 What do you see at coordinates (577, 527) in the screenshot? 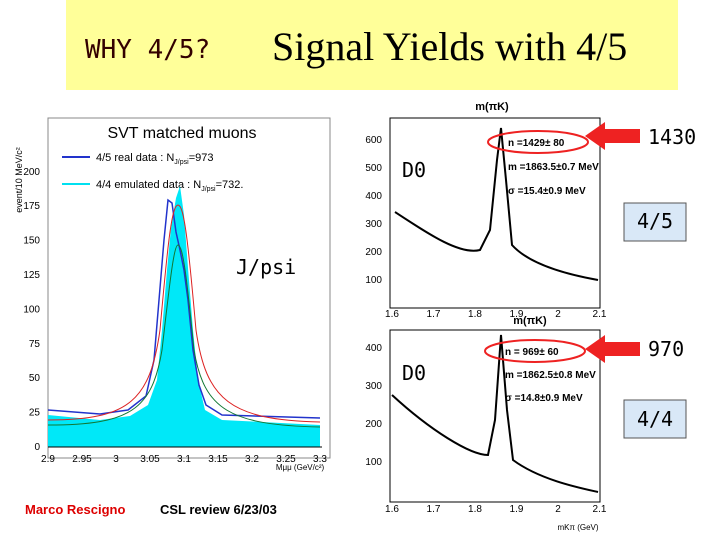
I see `x-axis-label: mKπ (GeV)` at bounding box center [577, 527].